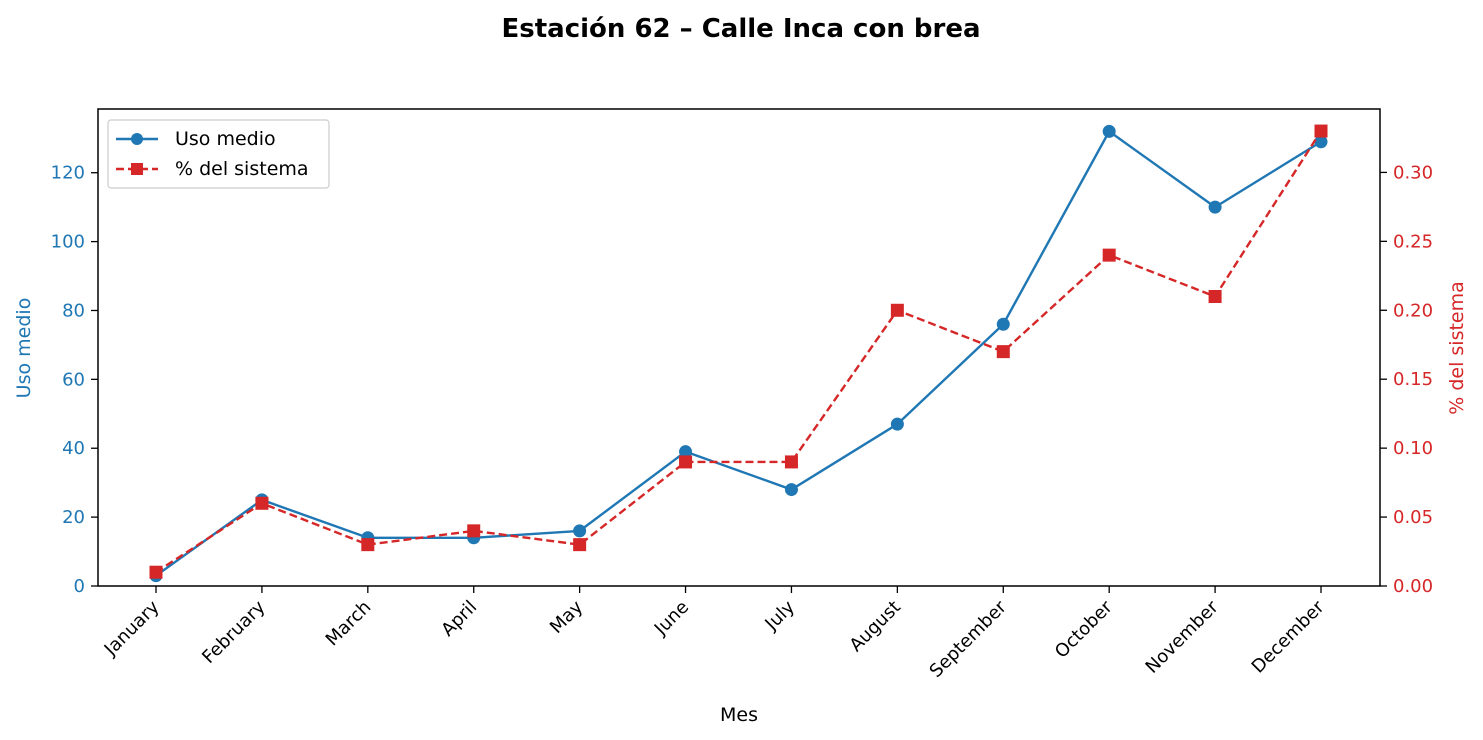  I want to click on x-tick-label: September, so click(969, 639).